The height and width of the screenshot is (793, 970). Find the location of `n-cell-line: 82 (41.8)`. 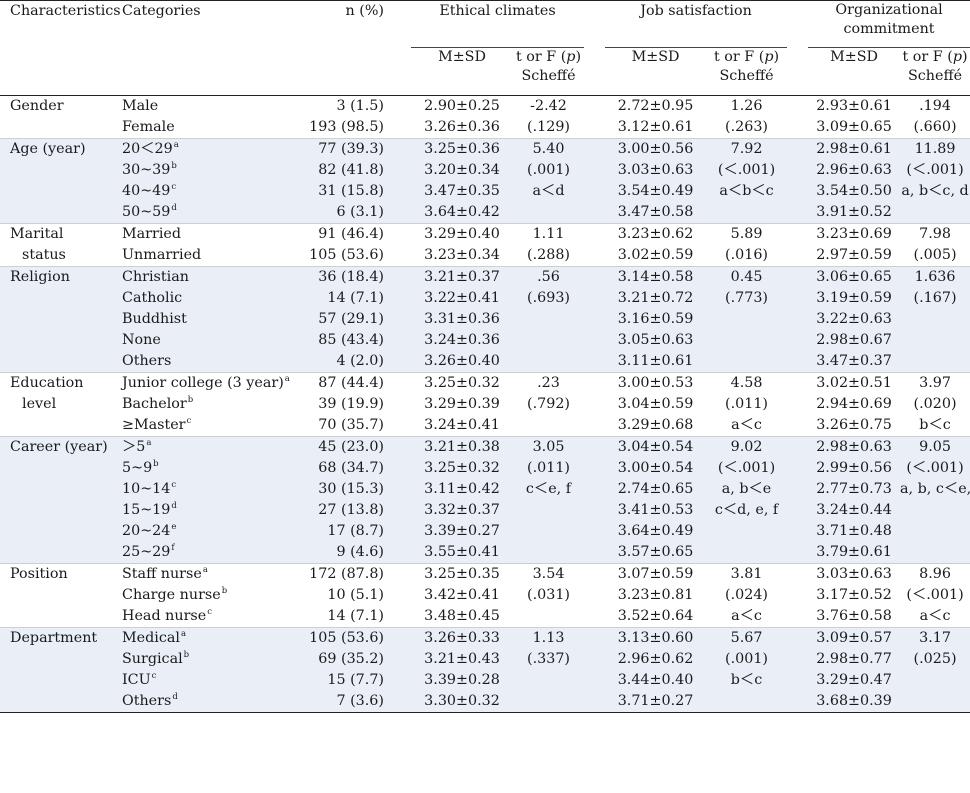

n-cell-line: 82 (41.8) is located at coordinates (351, 170).